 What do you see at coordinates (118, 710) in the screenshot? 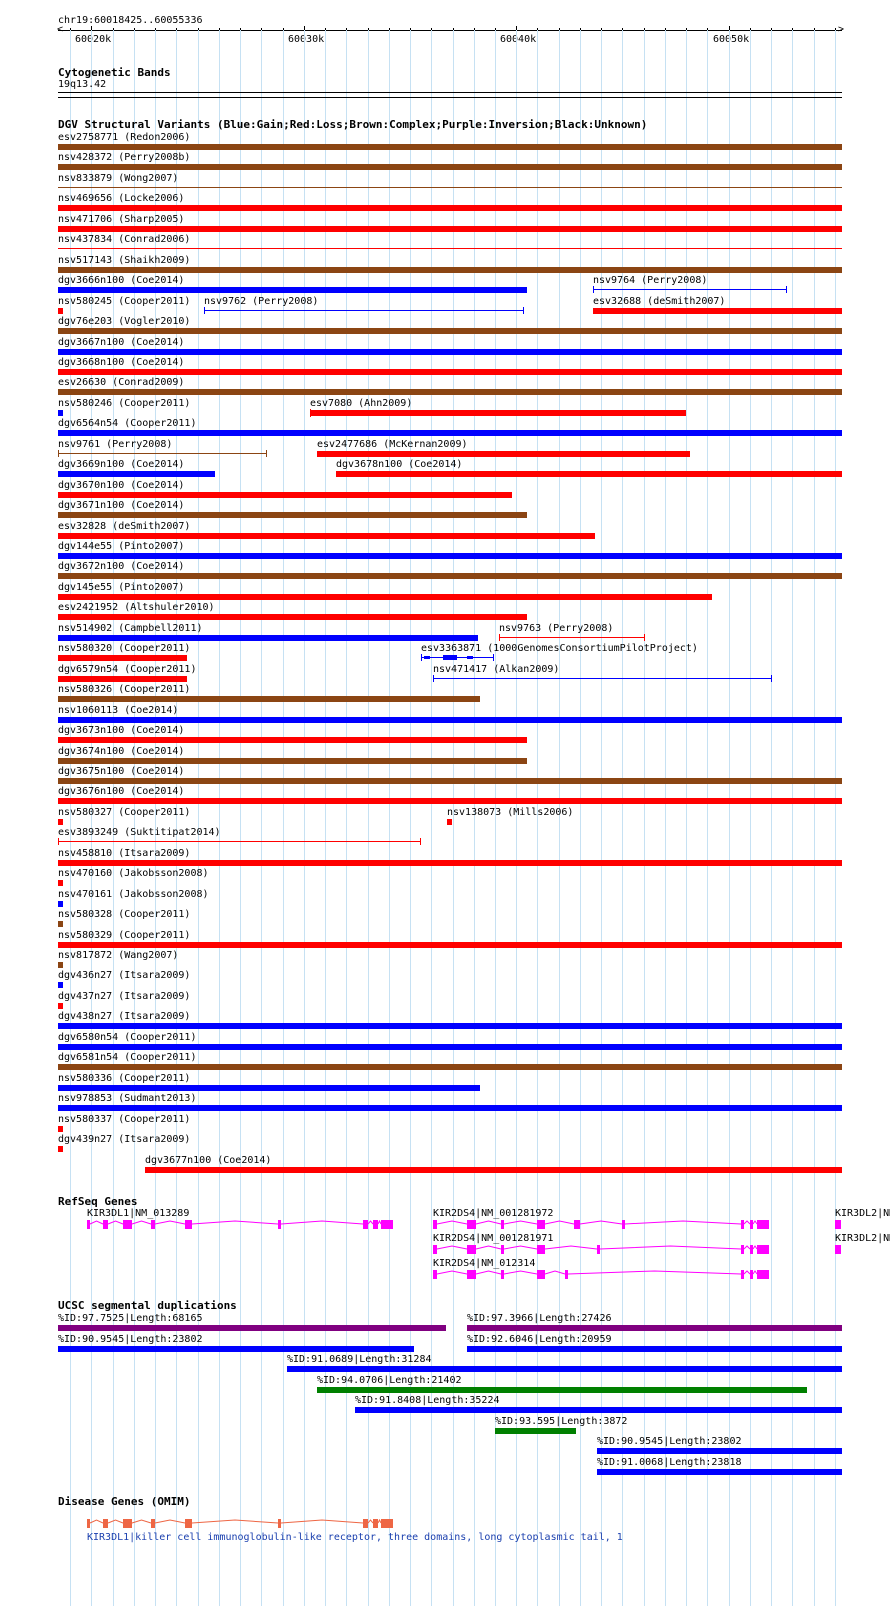
I see `variant-label: nsv1060113 (Coe2014)` at bounding box center [118, 710].